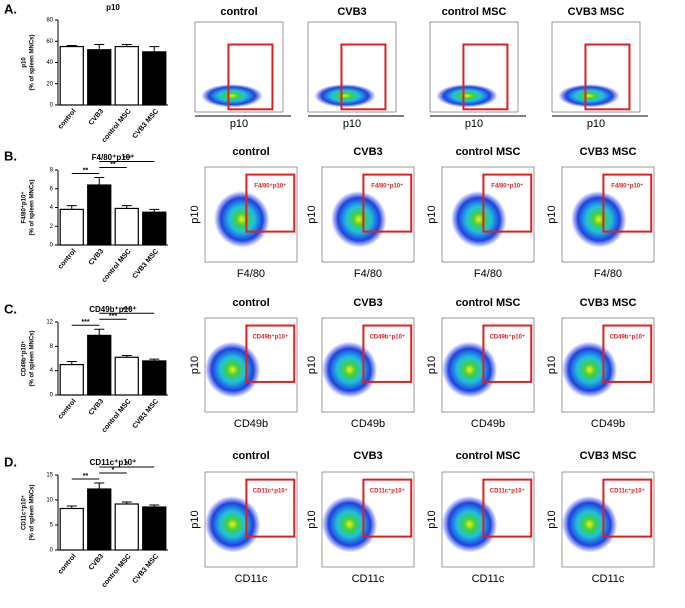 This screenshot has width=685, height=608. I want to click on y-tick-label: 4, so click(52, 208).